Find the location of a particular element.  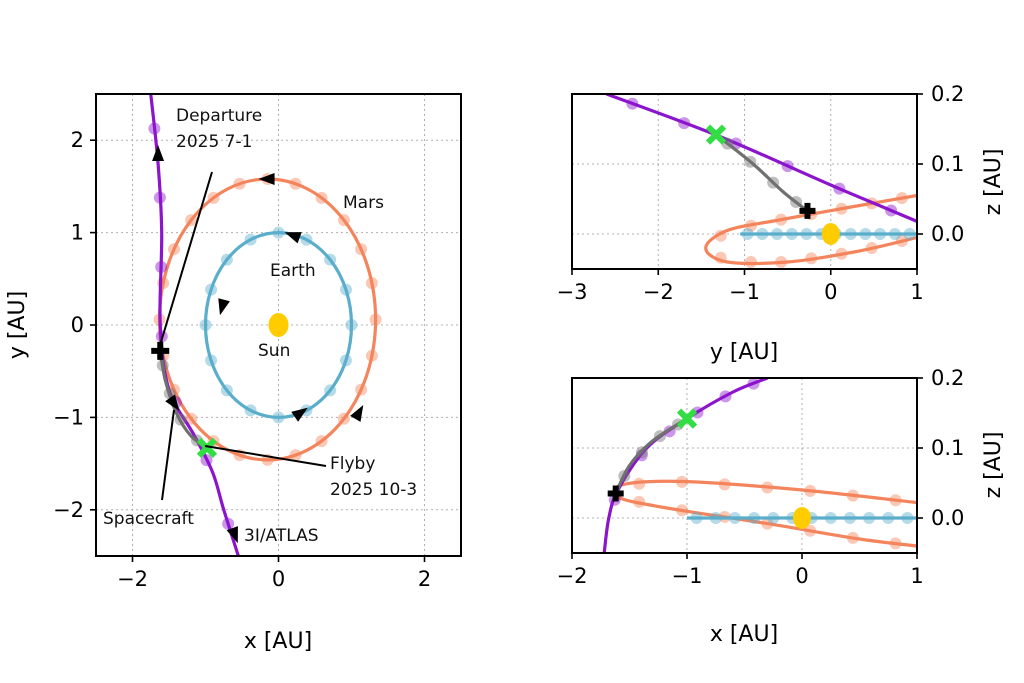

flyby-leader-line is located at coordinates (265, 456).